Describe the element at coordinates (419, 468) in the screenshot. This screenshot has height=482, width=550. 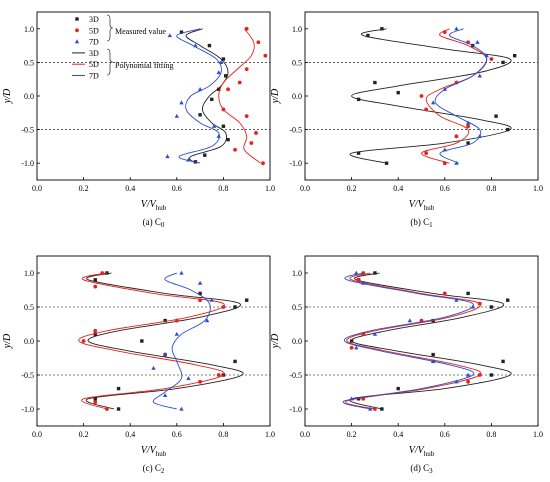
I see `panel-caption-main: (d) C` at that location.